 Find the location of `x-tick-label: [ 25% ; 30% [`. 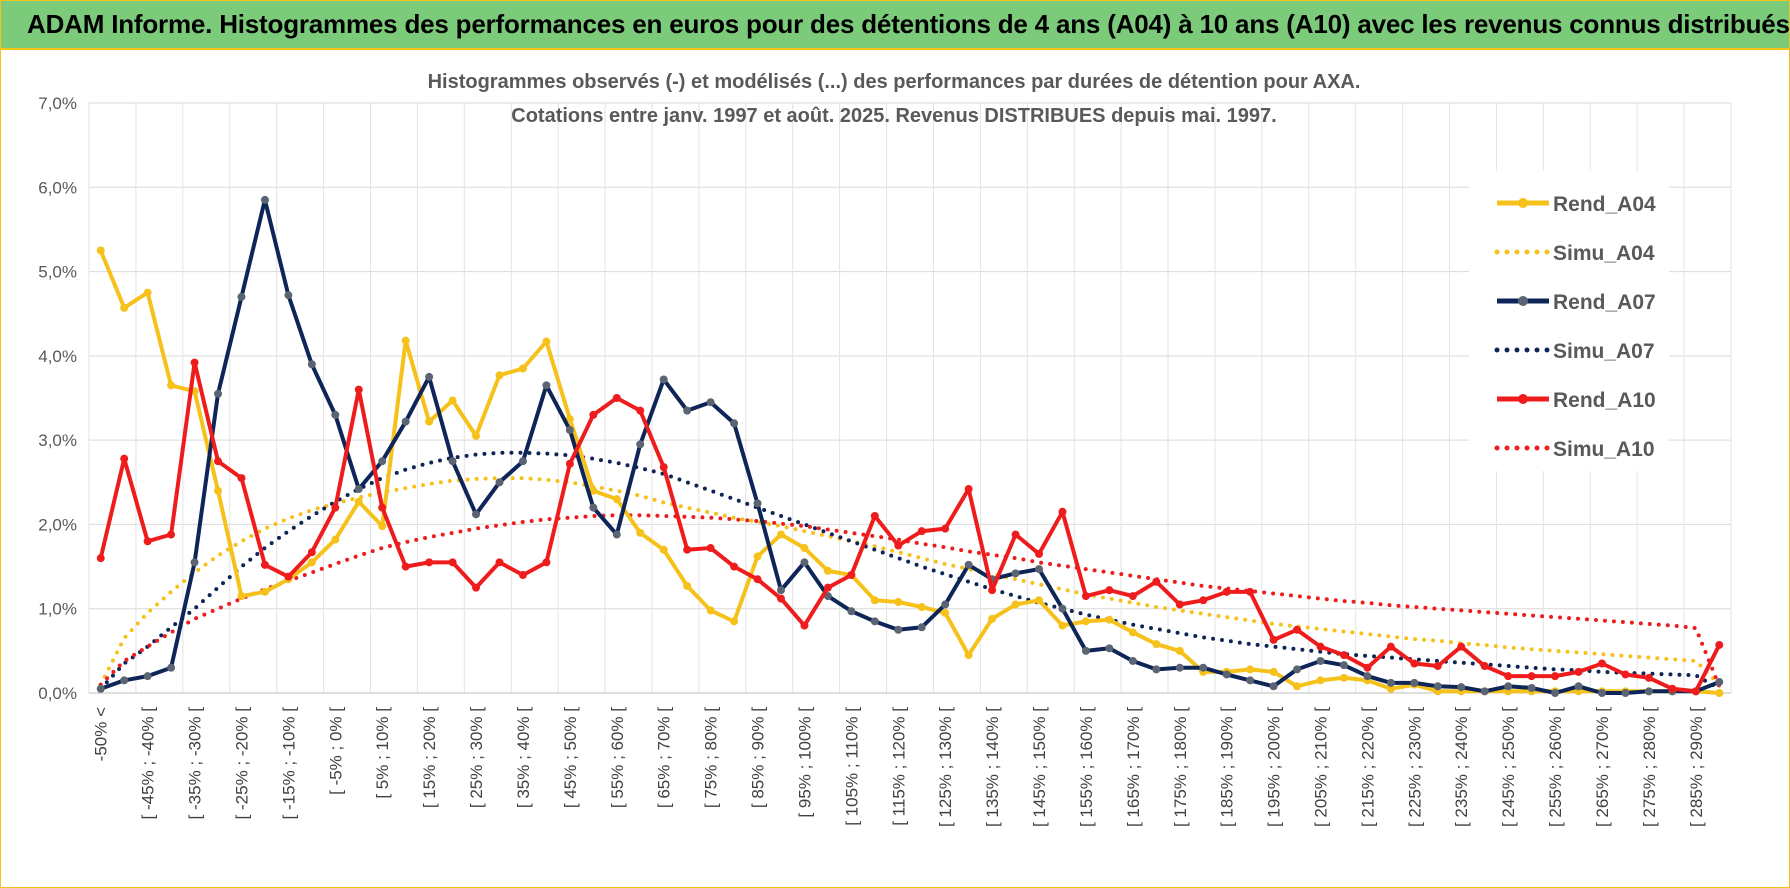

x-tick-label: [ 25% ; 30% [ is located at coordinates (476, 757).